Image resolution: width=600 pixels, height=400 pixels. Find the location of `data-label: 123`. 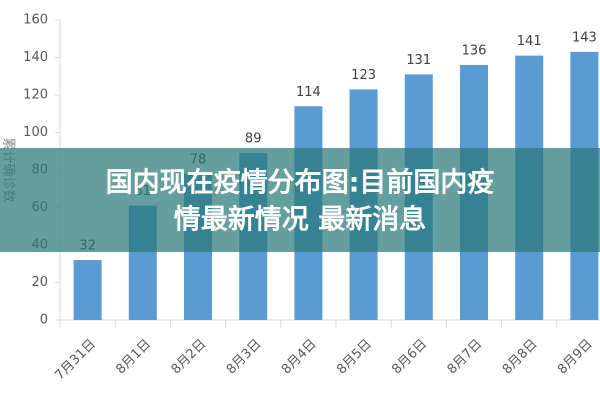

data-label: 123 is located at coordinates (363, 75).